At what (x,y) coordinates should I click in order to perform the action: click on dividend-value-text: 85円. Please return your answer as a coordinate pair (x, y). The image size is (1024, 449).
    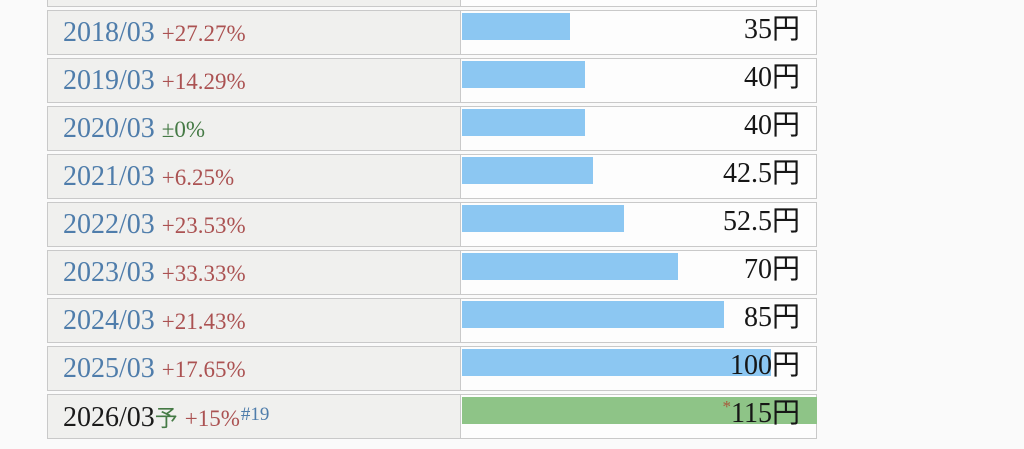
    Looking at the image, I should click on (771, 317).